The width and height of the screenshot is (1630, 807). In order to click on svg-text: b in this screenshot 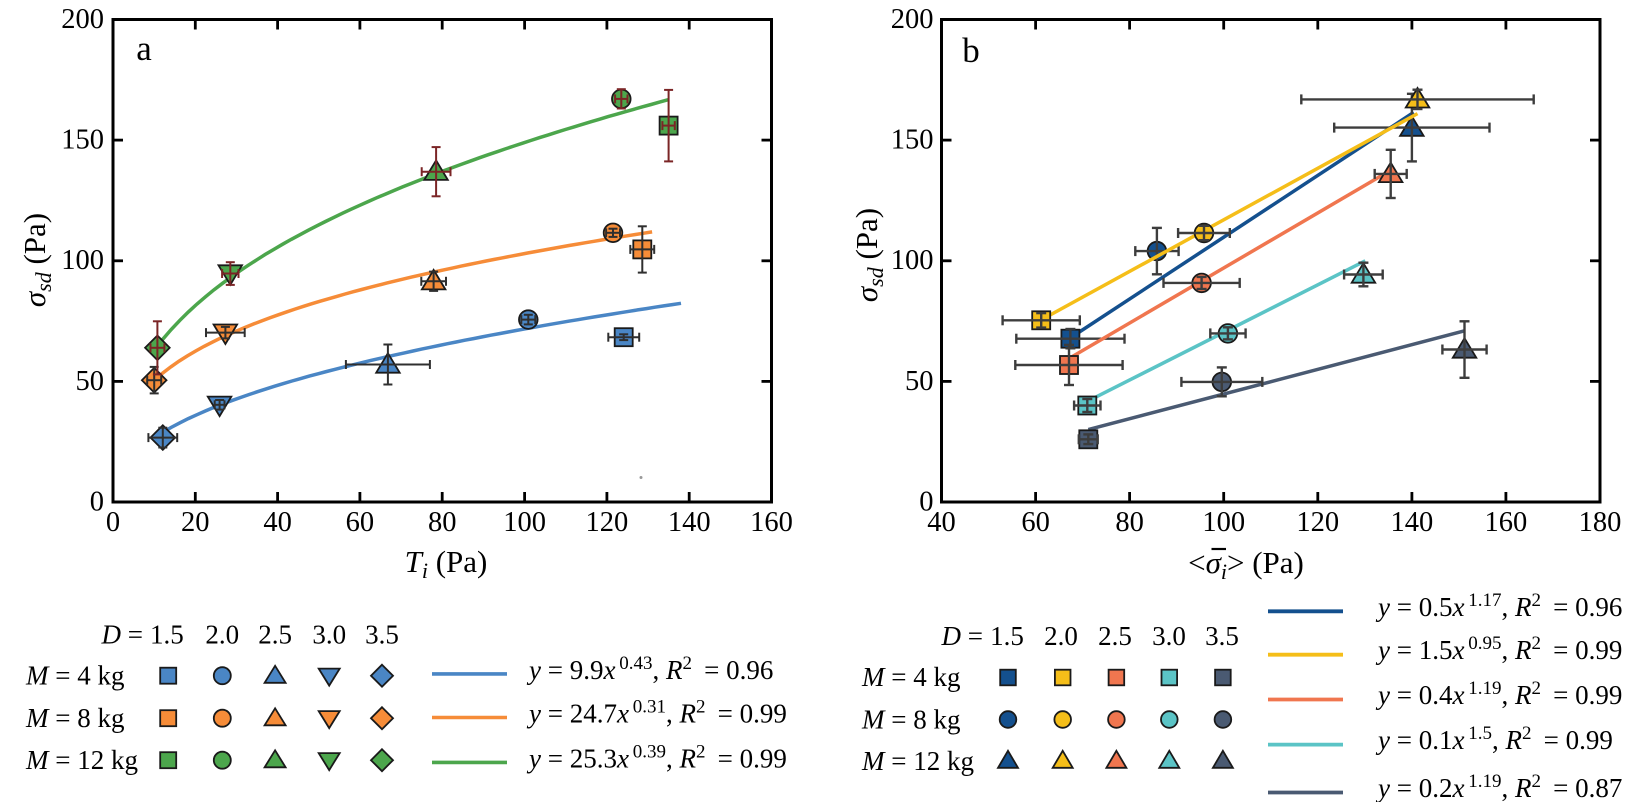, I will do `click(971, 50)`.